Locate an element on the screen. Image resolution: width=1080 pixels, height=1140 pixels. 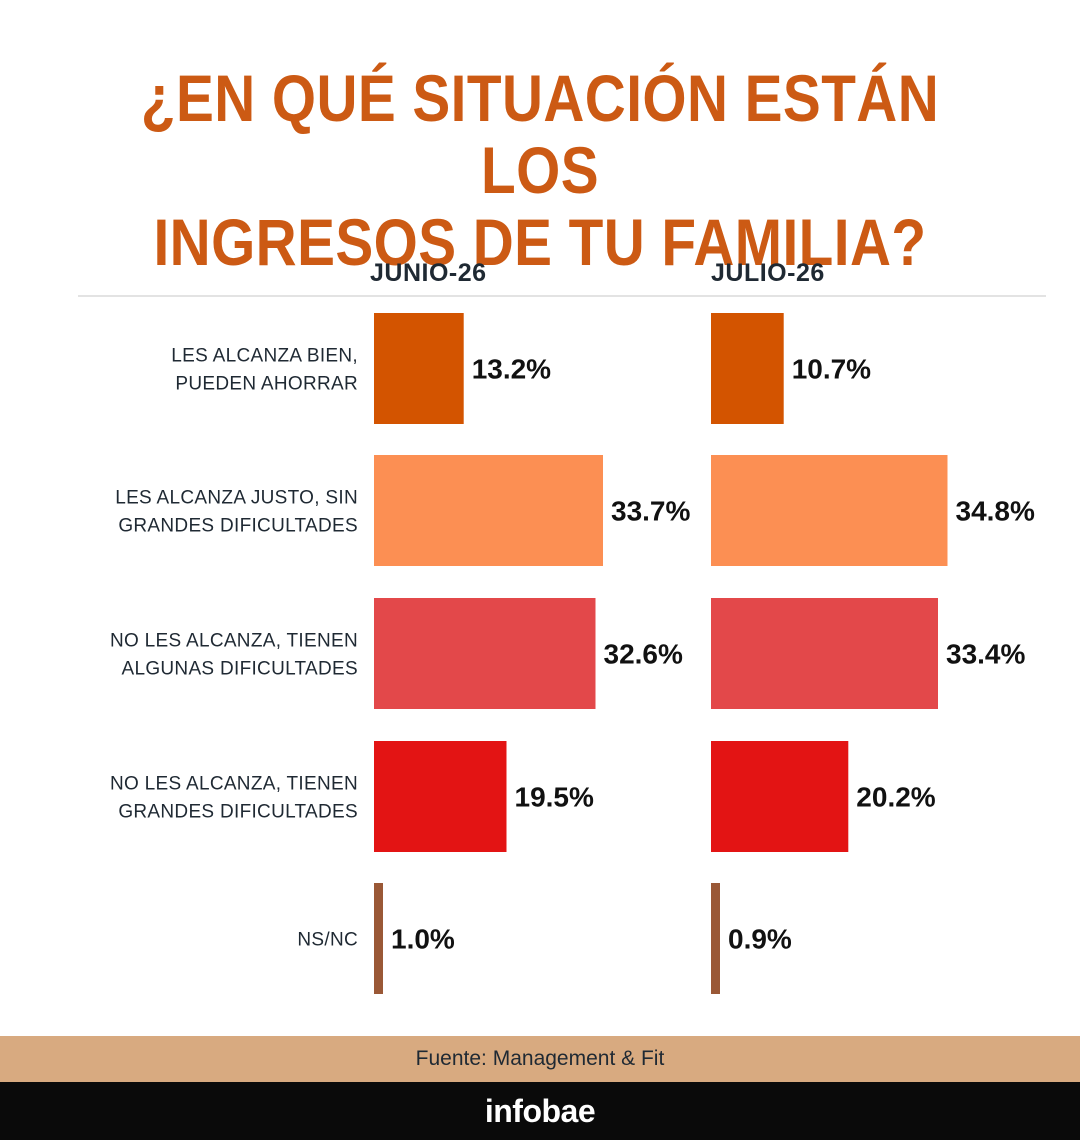
category-label: LES ALCANZA BIEN, PUEDEN AHORRAR is located at coordinates (264, 370).